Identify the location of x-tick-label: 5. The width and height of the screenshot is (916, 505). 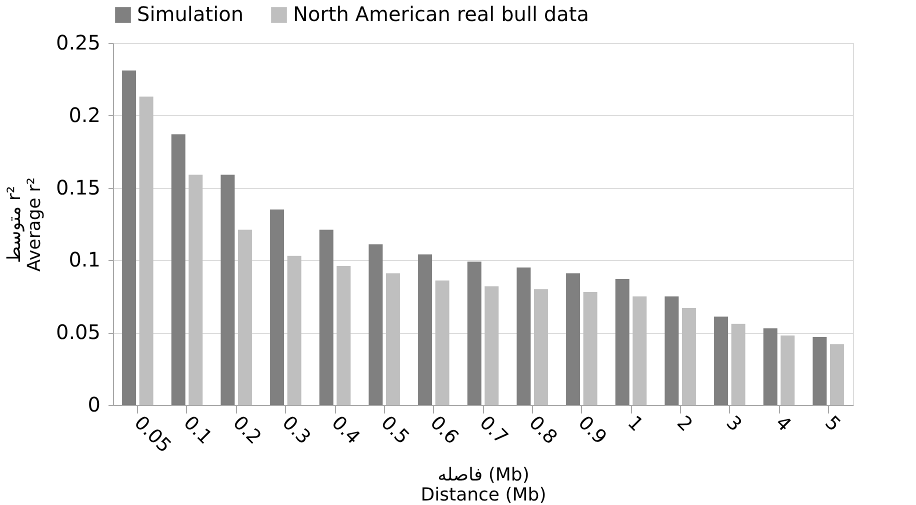
(832, 424).